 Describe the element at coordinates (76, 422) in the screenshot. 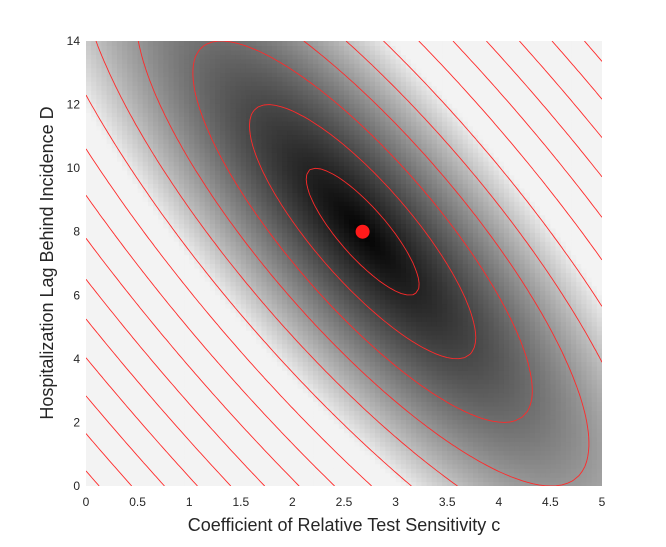

I see `y-tick-label: 2` at that location.